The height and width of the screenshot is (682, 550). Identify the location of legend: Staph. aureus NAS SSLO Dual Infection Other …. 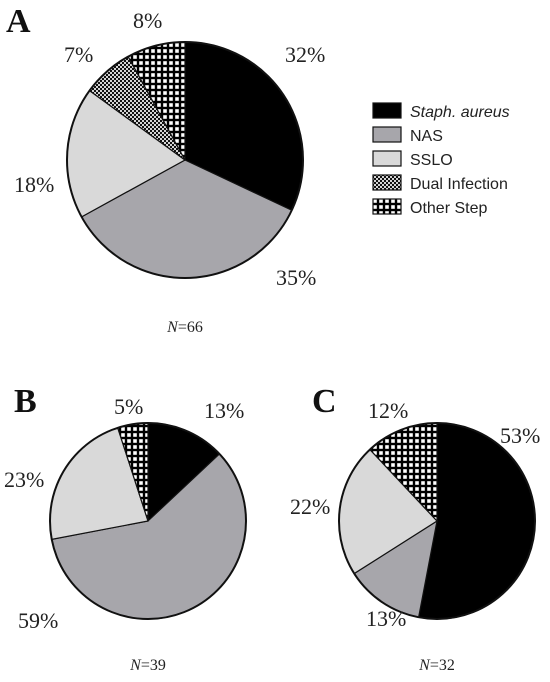
(441, 159).